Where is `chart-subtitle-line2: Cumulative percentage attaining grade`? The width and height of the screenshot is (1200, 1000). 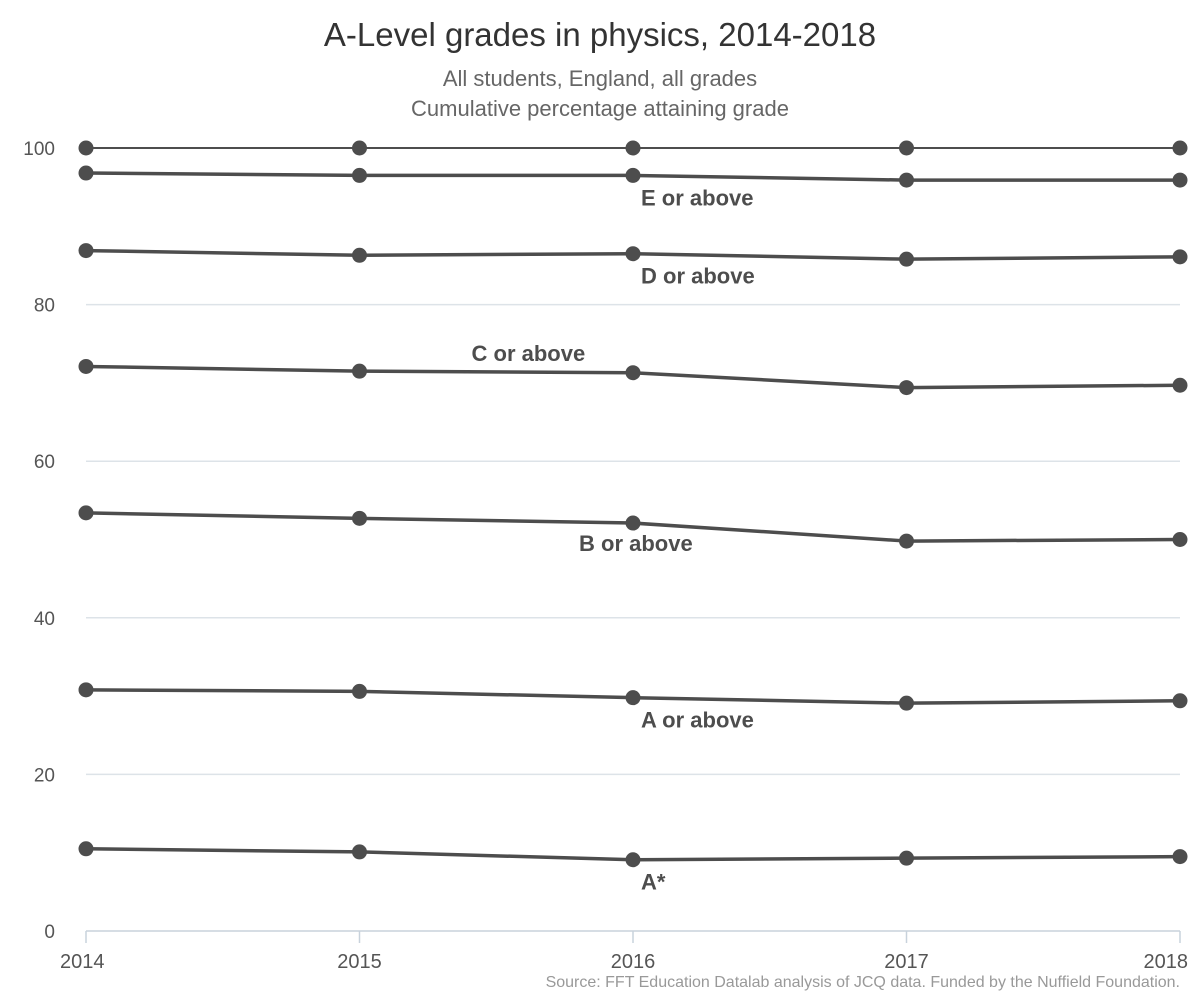
chart-subtitle-line2: Cumulative percentage attaining grade is located at coordinates (600, 108).